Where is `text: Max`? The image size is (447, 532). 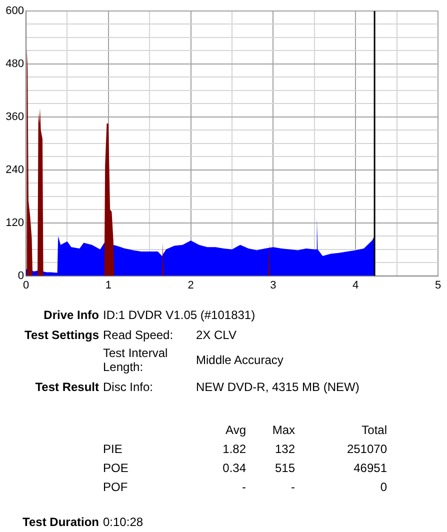
text: Max is located at coordinates (283, 430).